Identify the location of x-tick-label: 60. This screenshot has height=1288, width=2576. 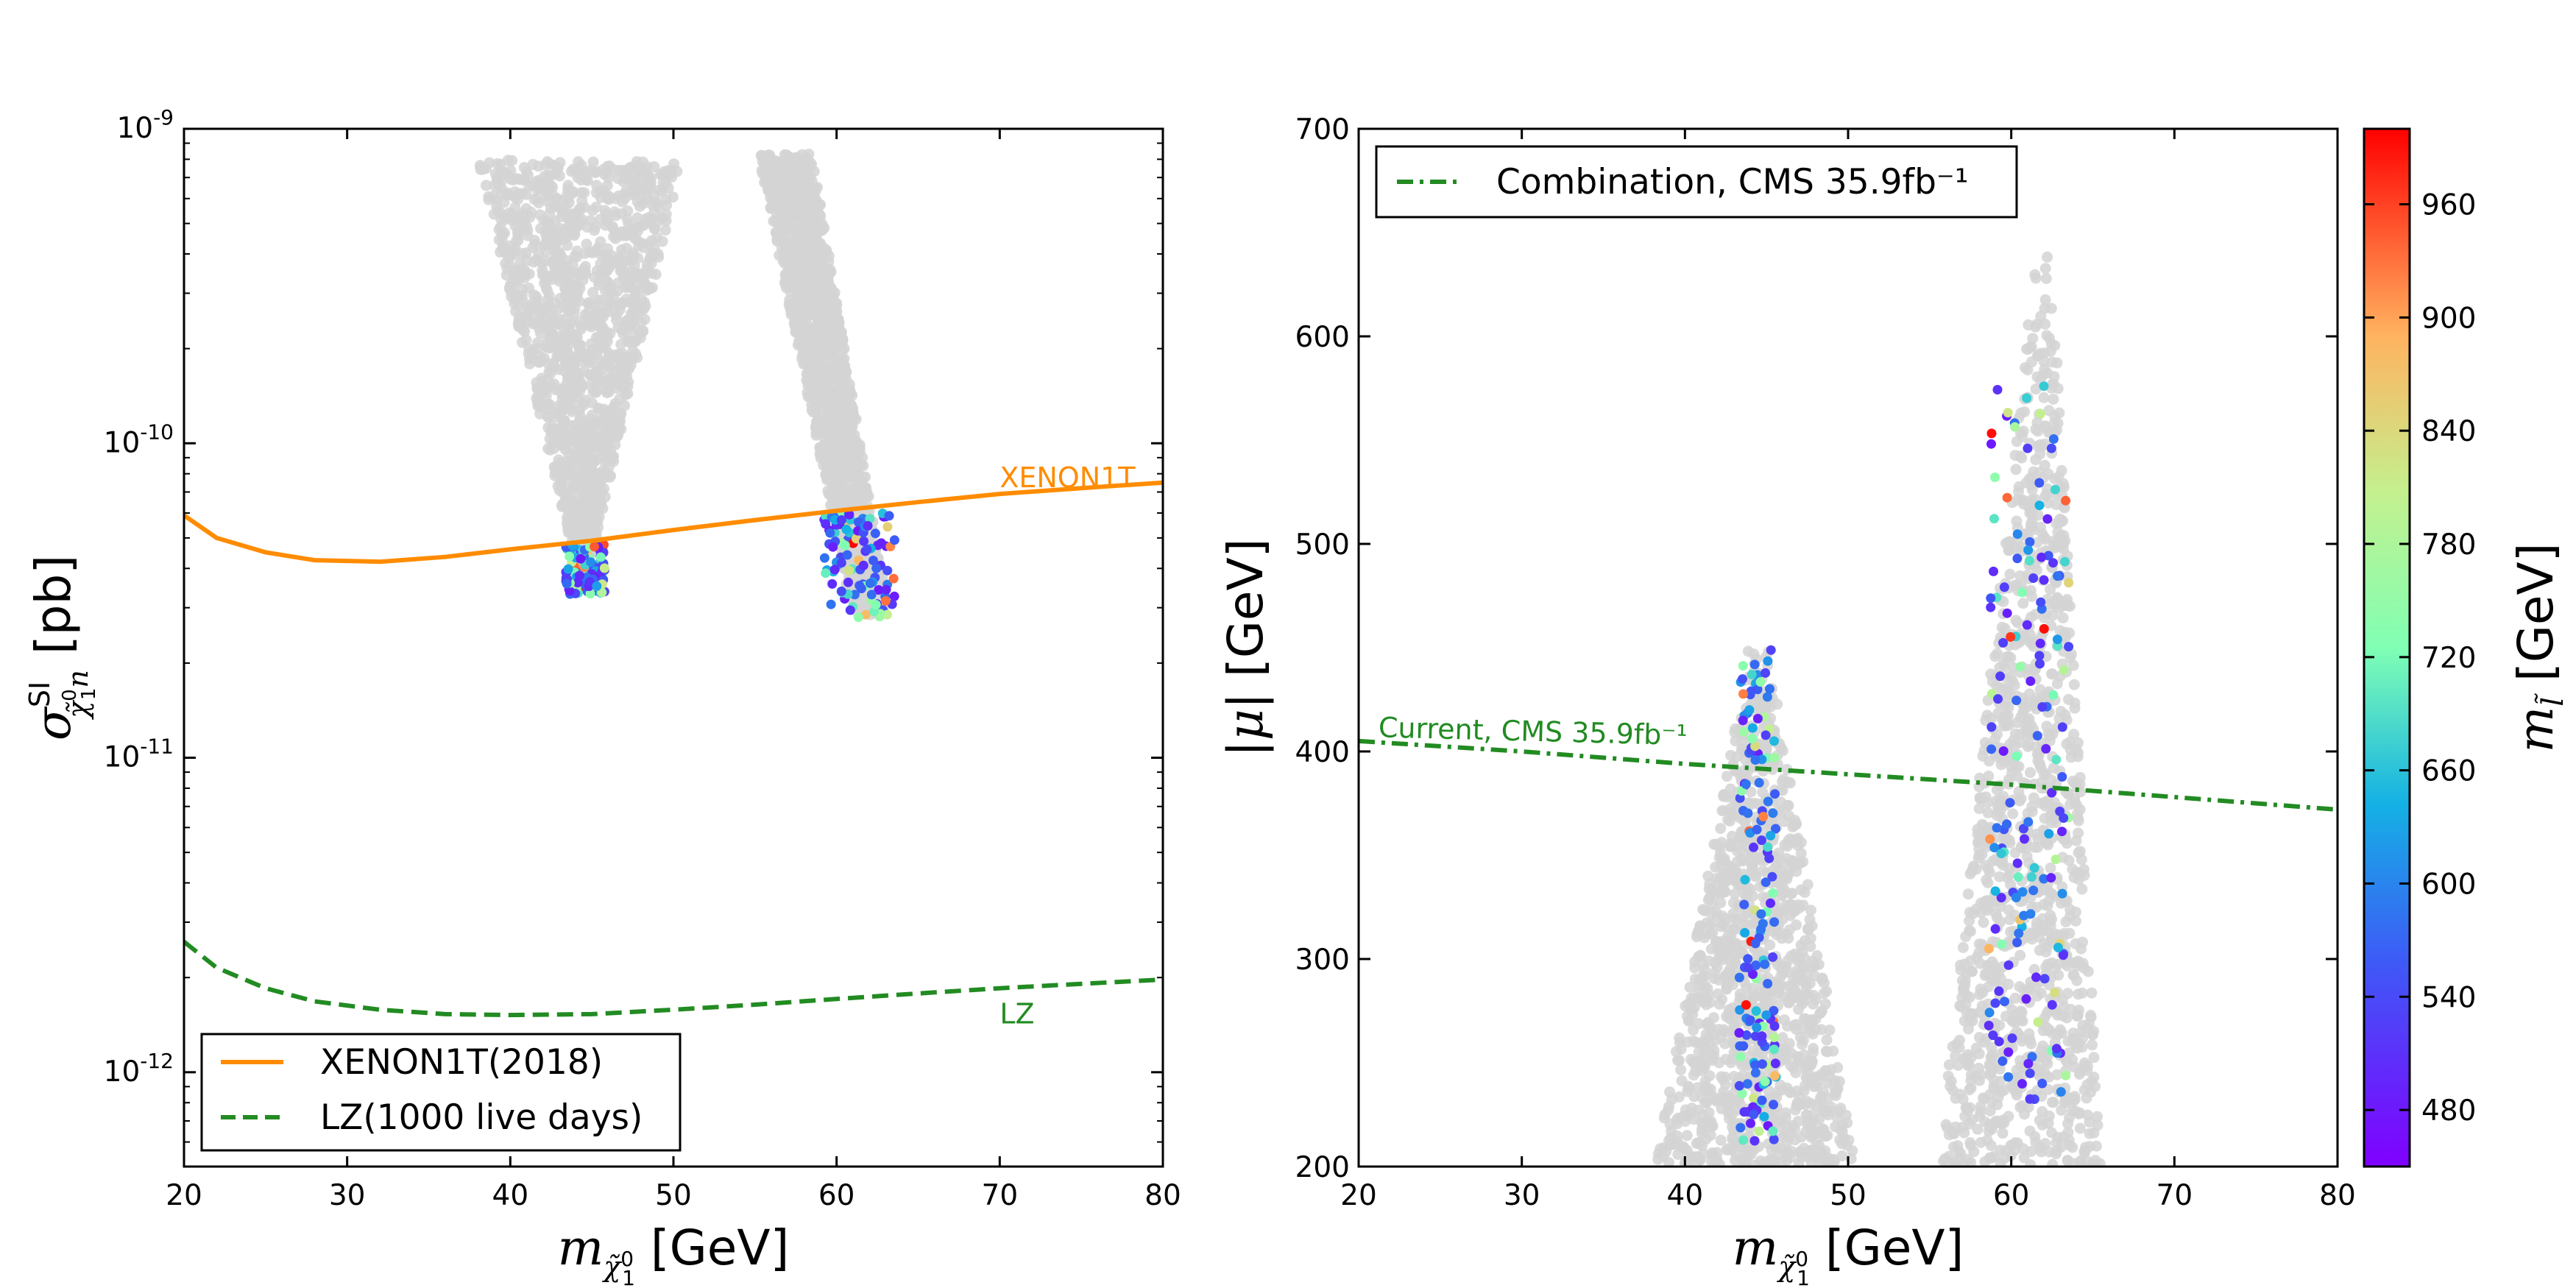
(836, 1195).